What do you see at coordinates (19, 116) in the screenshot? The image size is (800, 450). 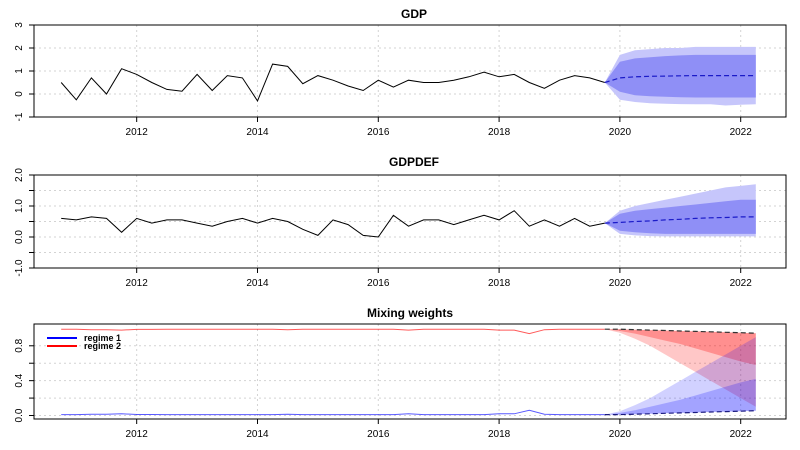 I see `y-tick-label-gdp: -1` at bounding box center [19, 116].